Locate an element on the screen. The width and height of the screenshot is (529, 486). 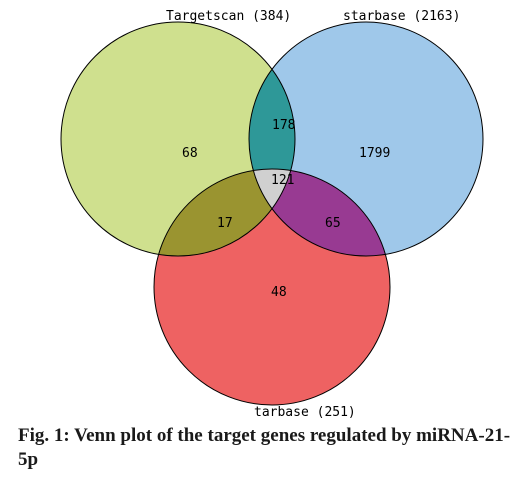
starbase-tarbase-region is located at coordinates (319, 212).